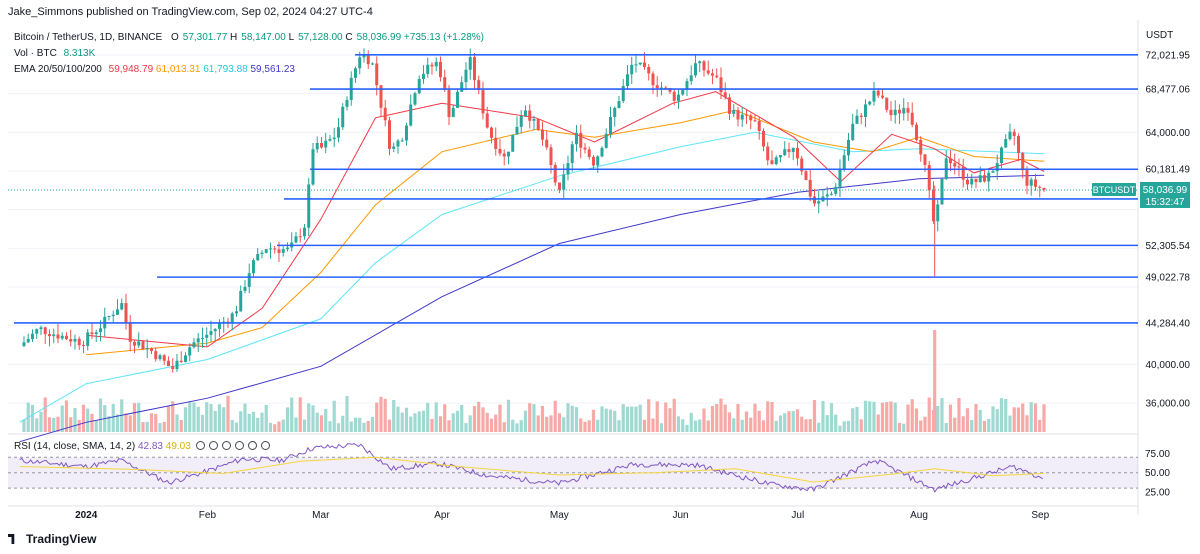  What do you see at coordinates (1165, 202) in the screenshot?
I see `countdown-value: 15:32:47` at bounding box center [1165, 202].